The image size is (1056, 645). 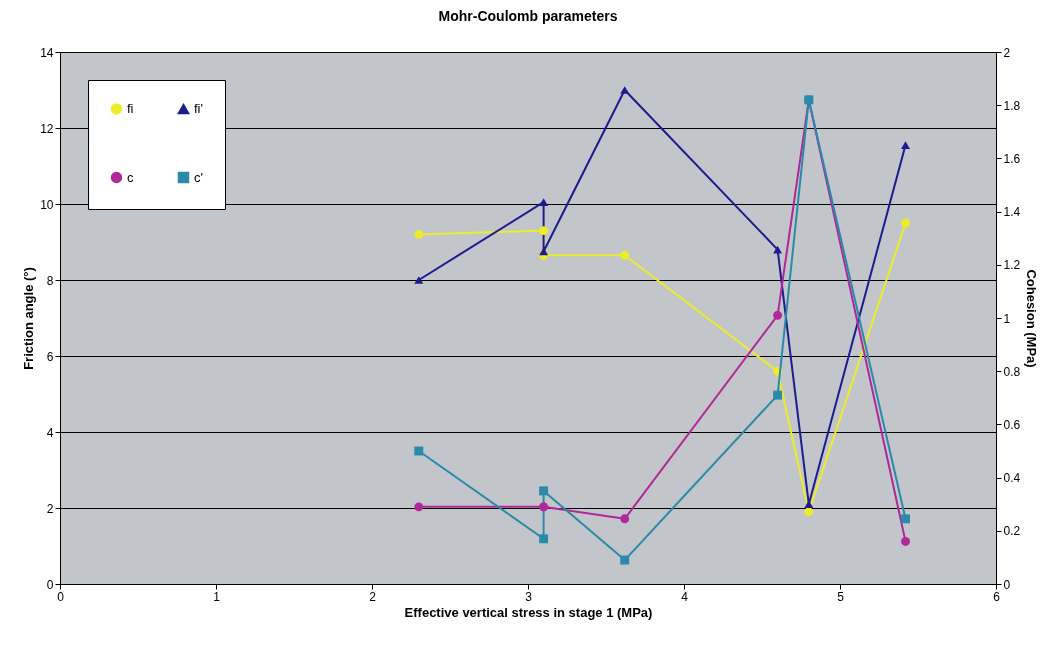 I want to click on y2-tick-label: 2, so click(x=1007, y=52).